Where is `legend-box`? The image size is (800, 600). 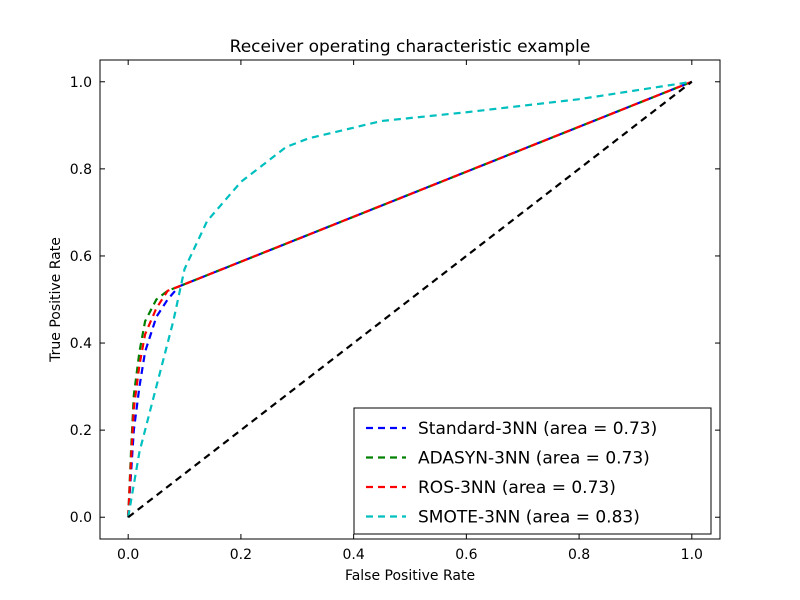
legend-box is located at coordinates (532, 471).